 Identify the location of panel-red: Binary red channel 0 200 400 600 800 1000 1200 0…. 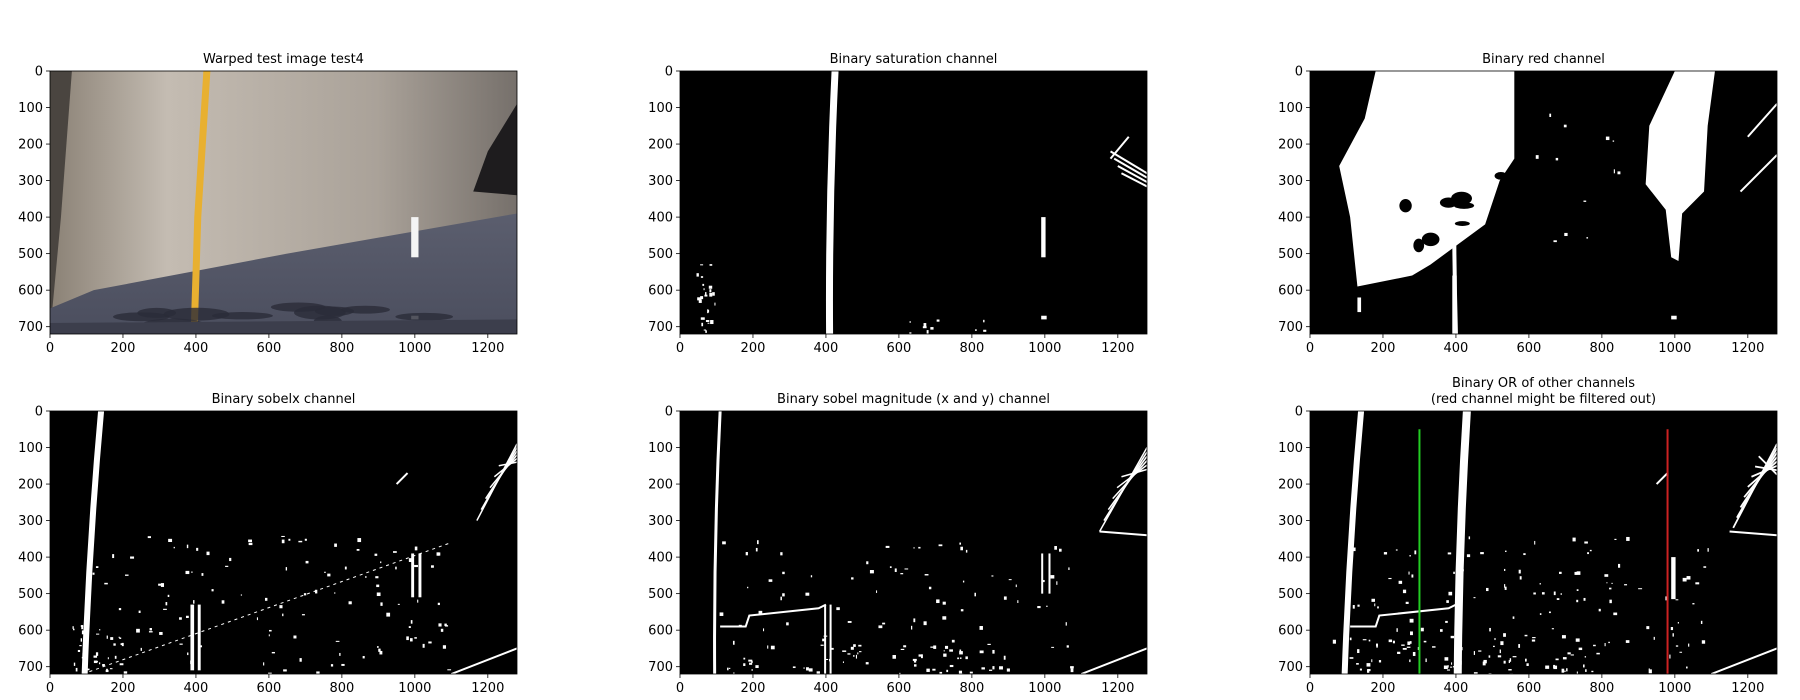
(1528, 204).